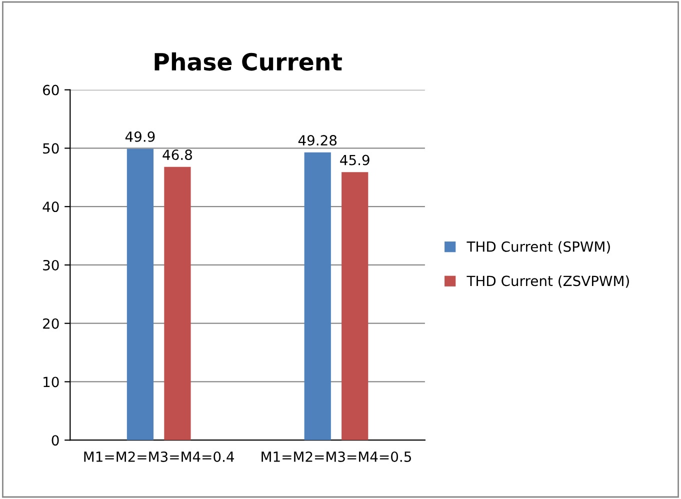 The width and height of the screenshot is (681, 499). What do you see at coordinates (55, 440) in the screenshot?
I see `y-tick-label: 0` at bounding box center [55, 440].